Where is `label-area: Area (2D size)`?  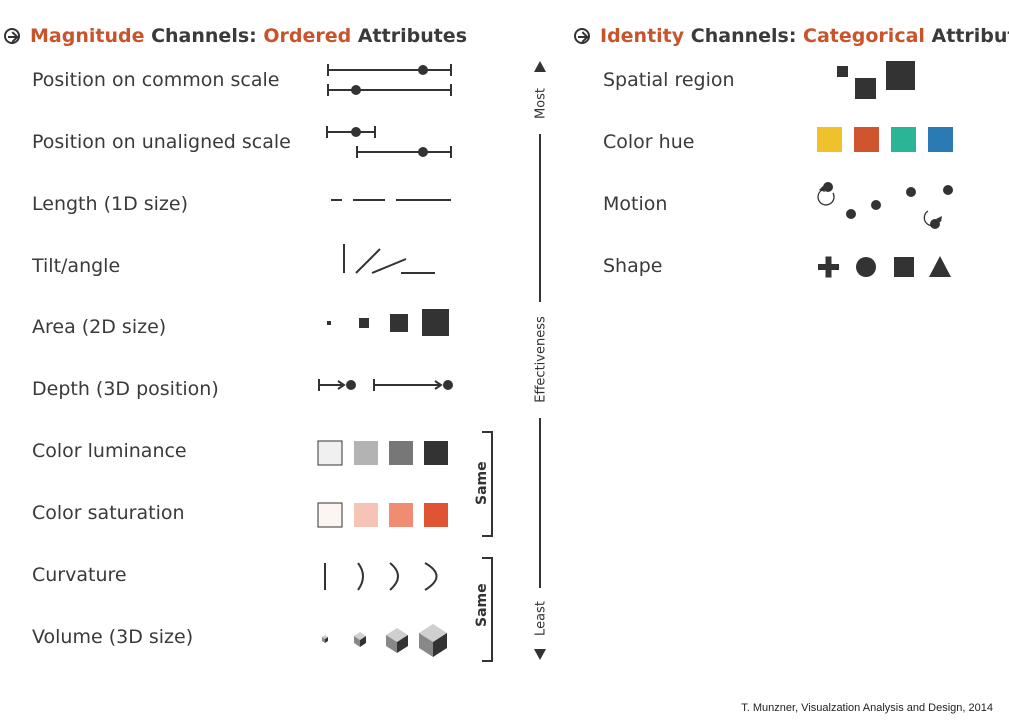 label-area: Area (2D size) is located at coordinates (99, 327).